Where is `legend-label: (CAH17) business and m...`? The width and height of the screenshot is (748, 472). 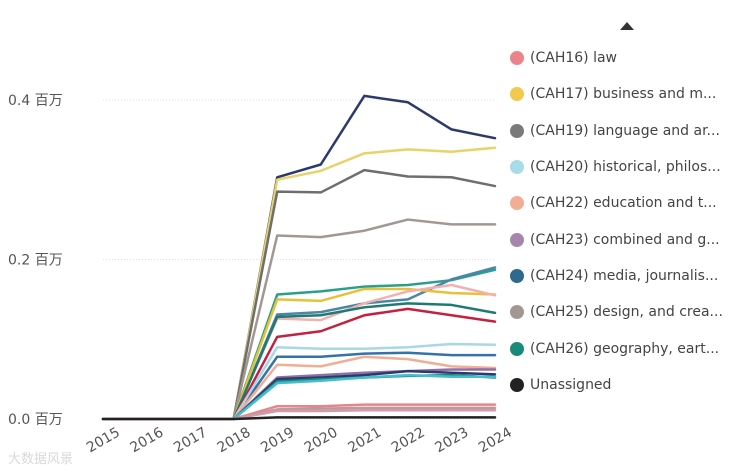
legend-label: (CAH17) business and m... is located at coordinates (623, 94).